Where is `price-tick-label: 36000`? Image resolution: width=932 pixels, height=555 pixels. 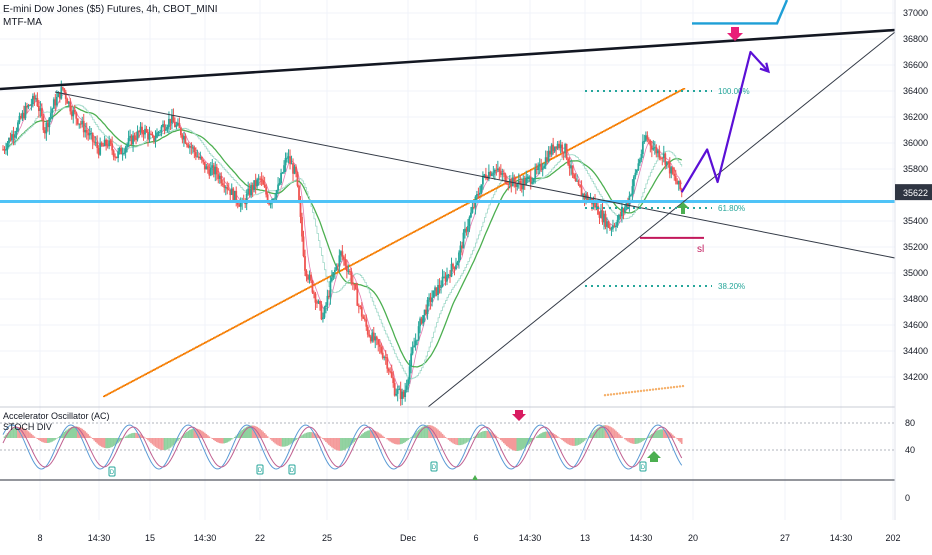 price-tick-label: 36000 is located at coordinates (915, 143).